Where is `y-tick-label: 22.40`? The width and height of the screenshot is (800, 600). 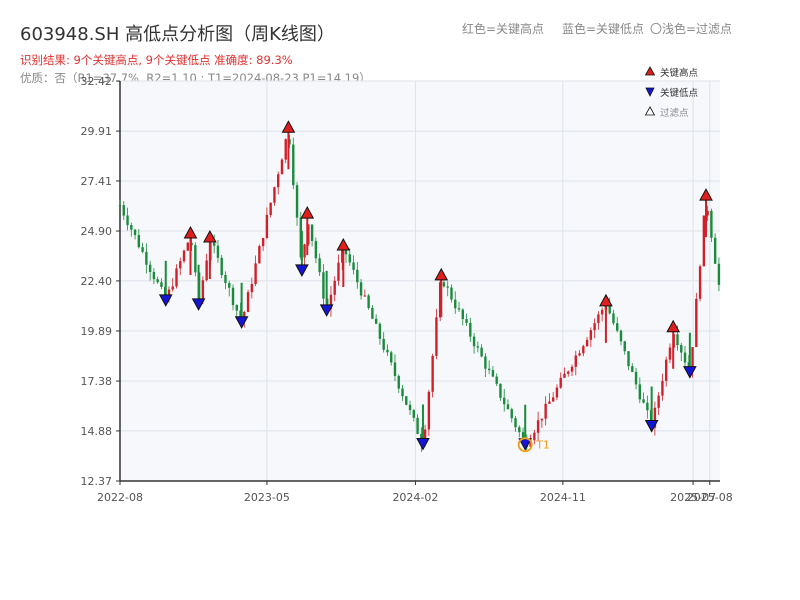
y-tick-label: 22.40 is located at coordinates (97, 281).